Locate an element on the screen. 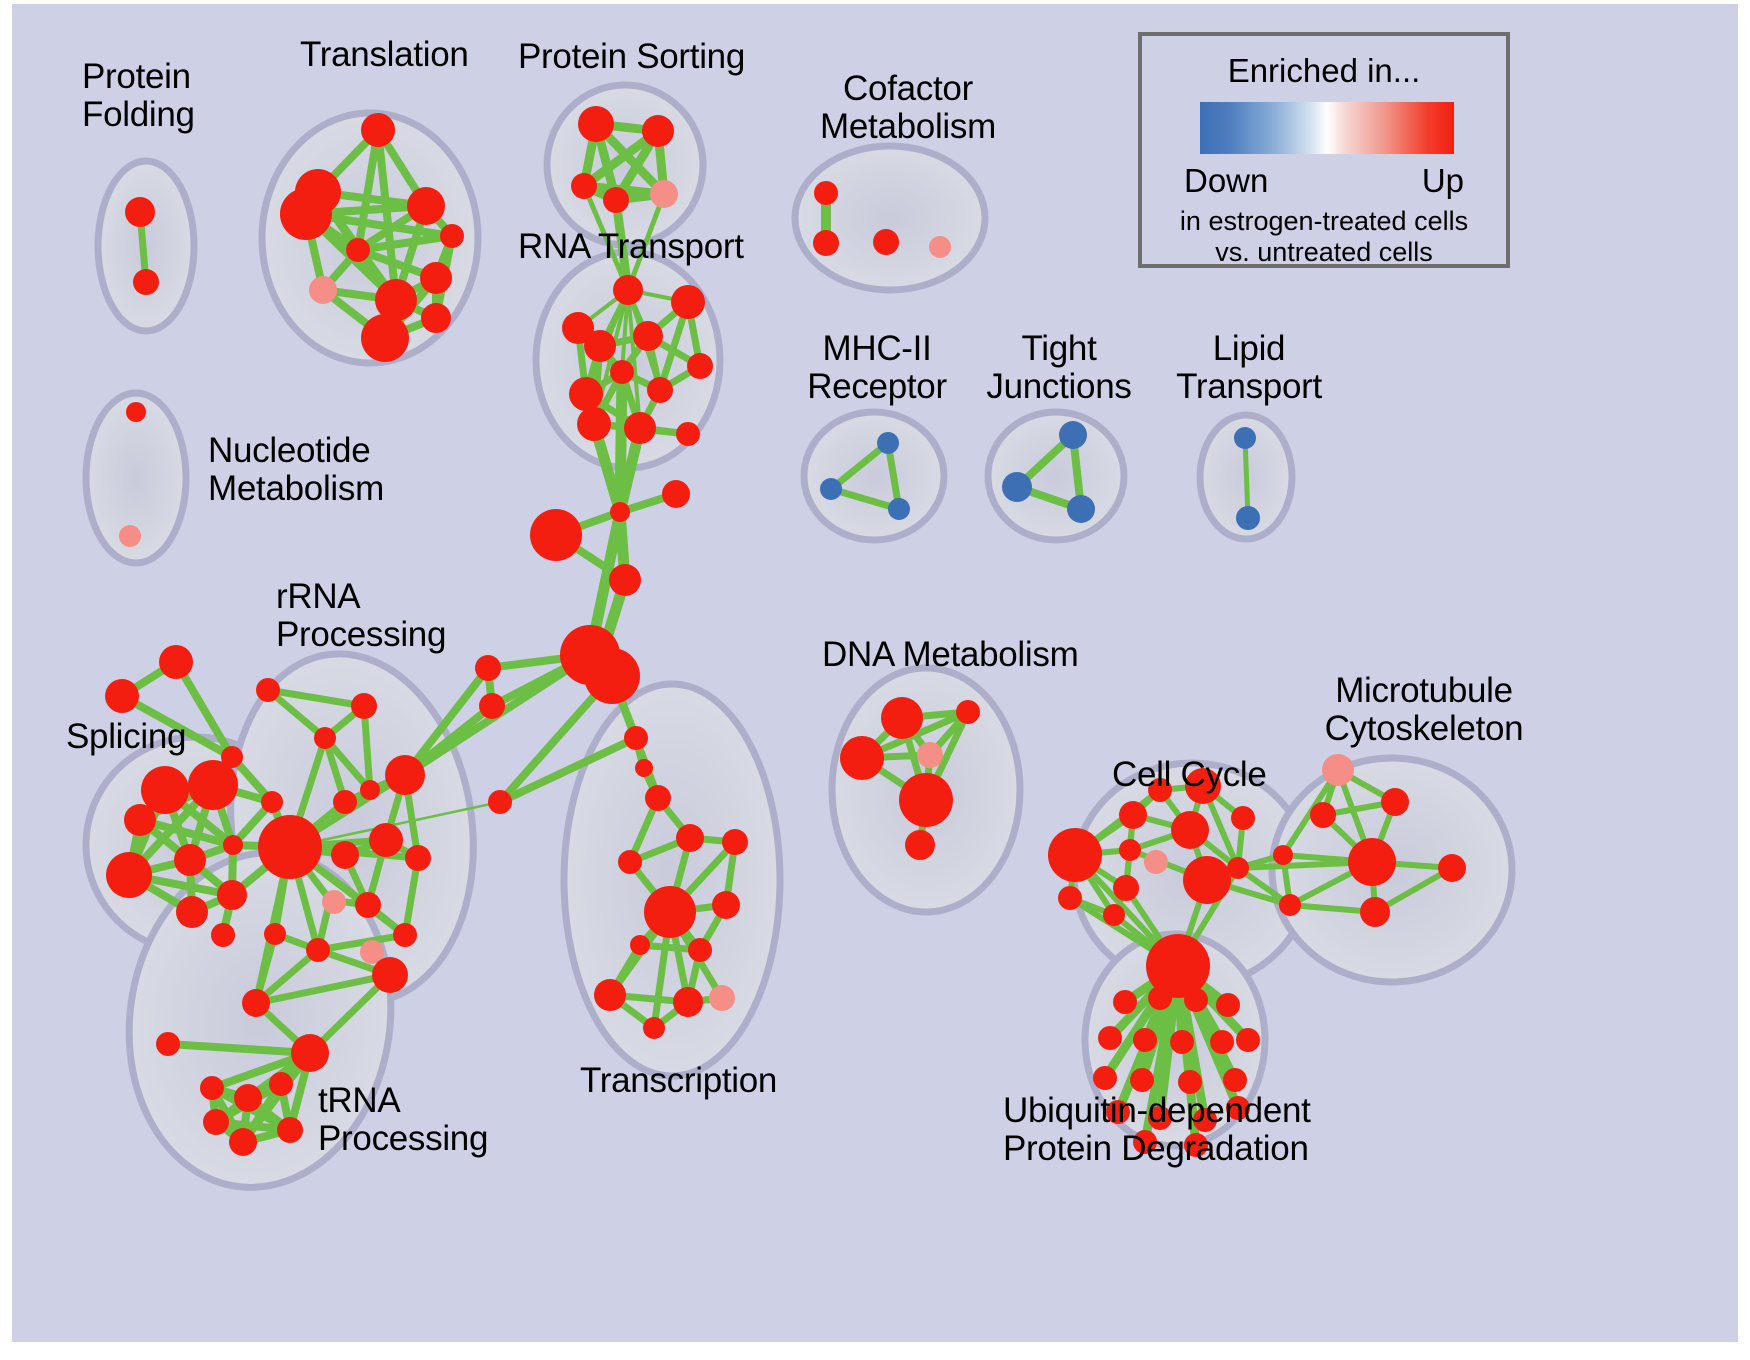 The width and height of the screenshot is (1750, 1360). cluster-label-lipid-transport: Lipid Transport is located at coordinates (1249, 367).